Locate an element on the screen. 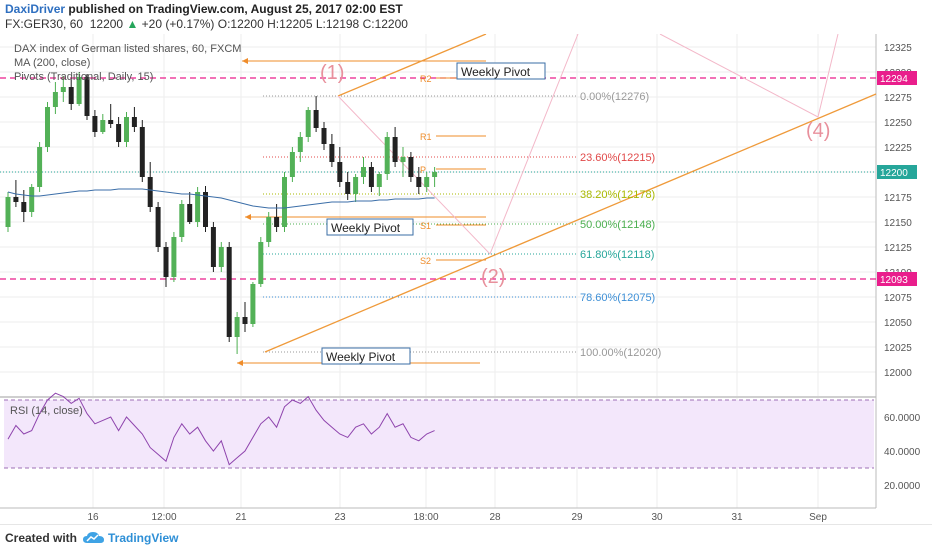 The height and width of the screenshot is (551, 932). time-axis: 16 12:00 21 23 18:00 28 29 30 31 Sep is located at coordinates (457, 517).